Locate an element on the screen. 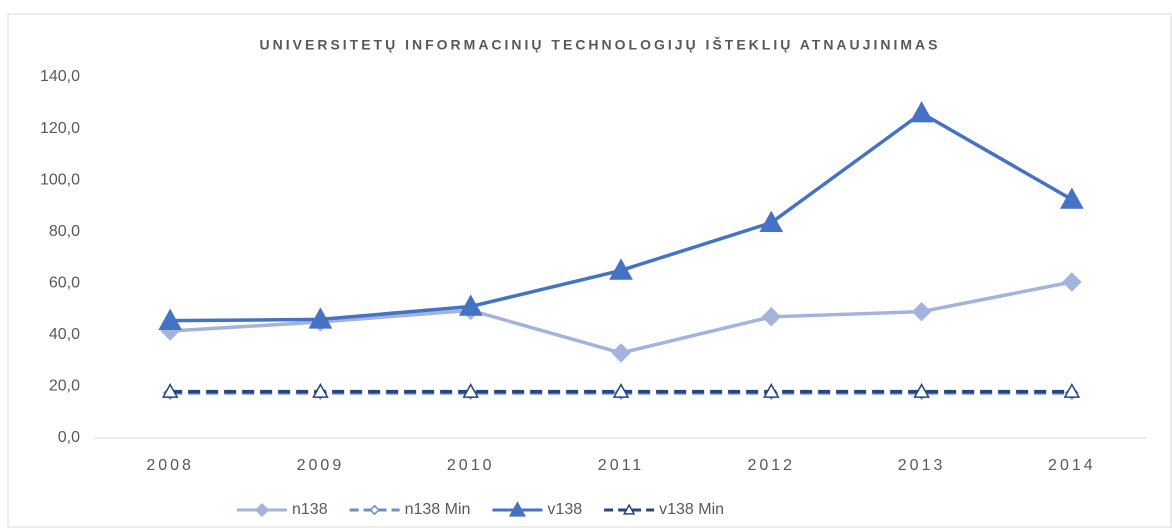  legend-label: v138 Min is located at coordinates (691, 509).